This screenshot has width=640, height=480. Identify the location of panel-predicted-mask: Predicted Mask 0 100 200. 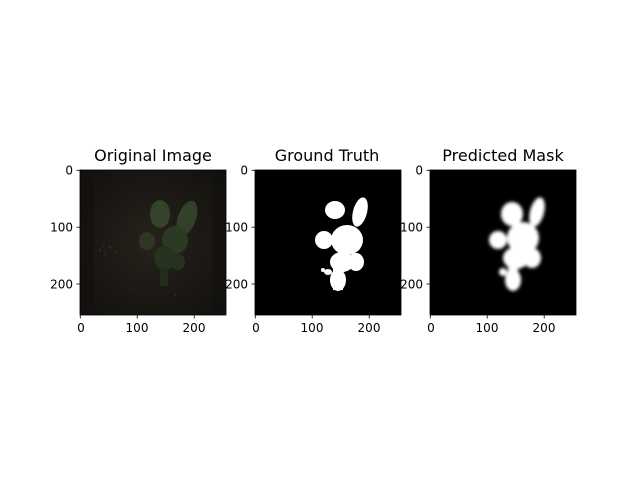
(488, 240).